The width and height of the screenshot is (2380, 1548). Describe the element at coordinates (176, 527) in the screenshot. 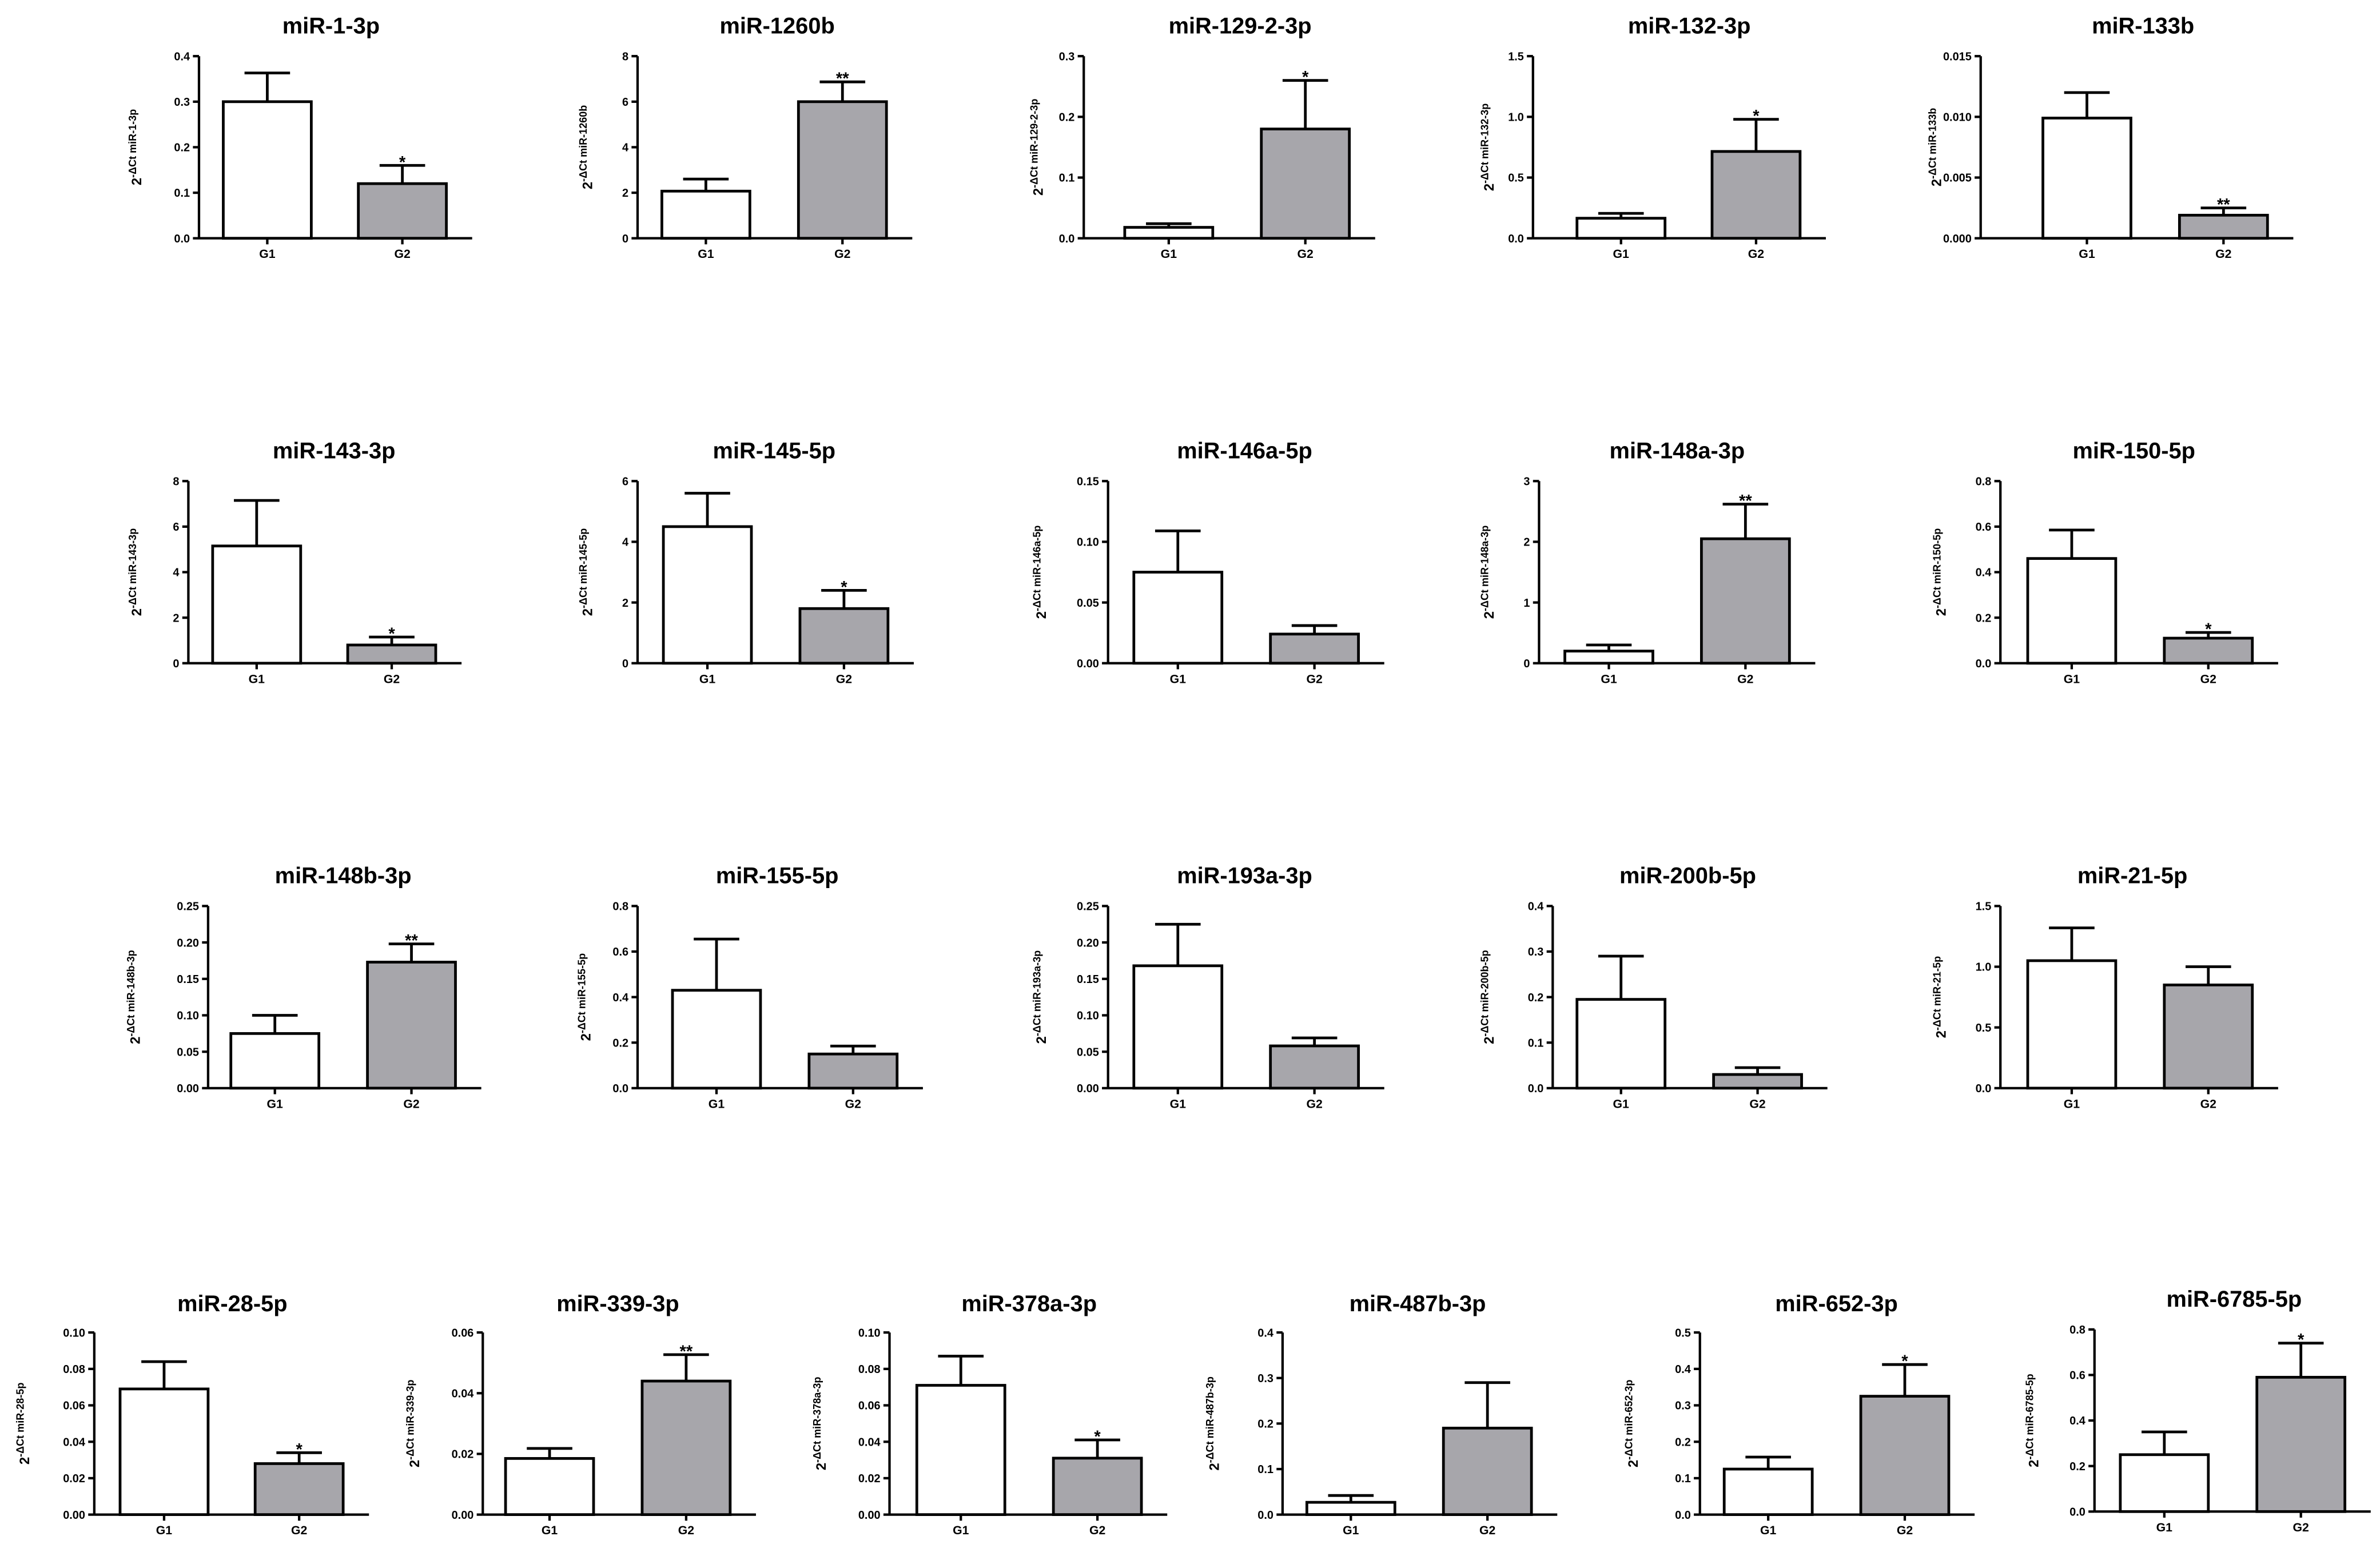

I see `y-tick-label: 6` at that location.